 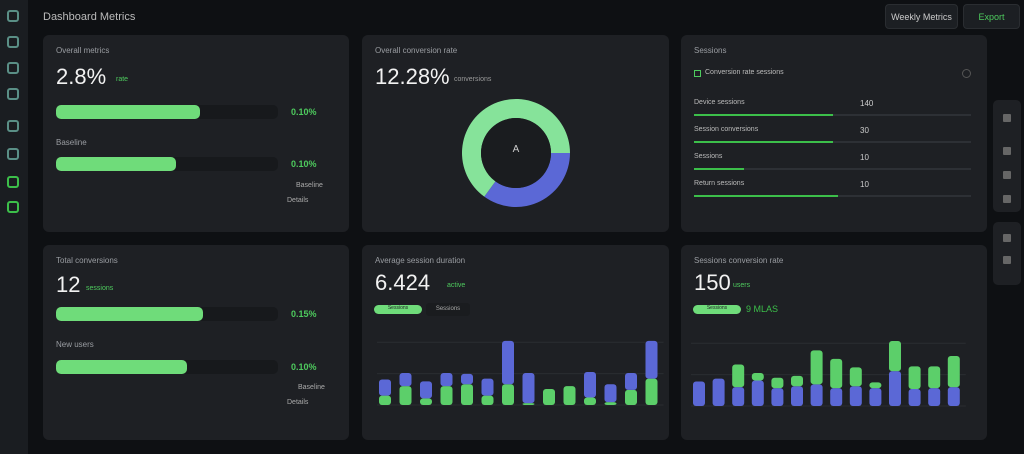 I want to click on donut-center-label: A, so click(x=516, y=149).